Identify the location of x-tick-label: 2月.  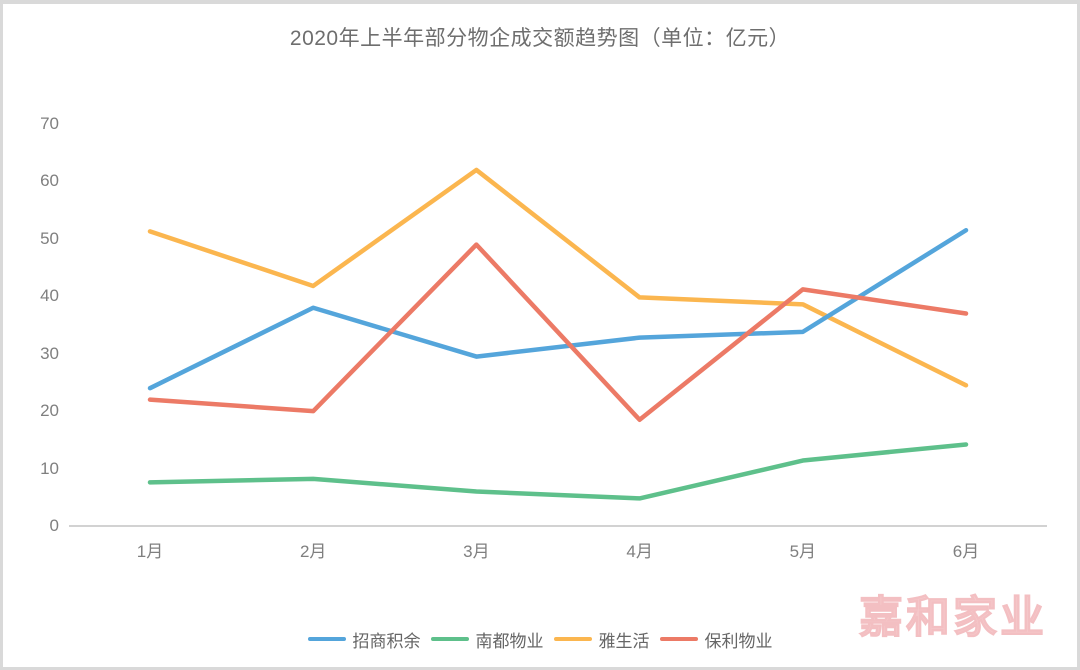
(313, 551).